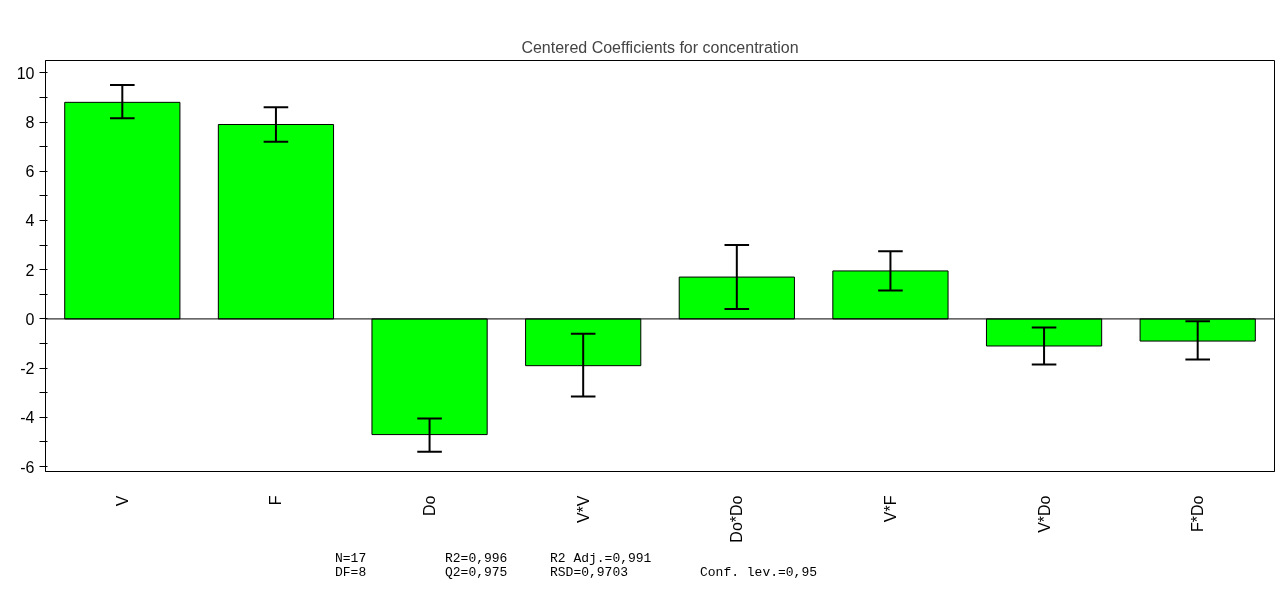 Image resolution: width=1282 pixels, height=612 pixels. I want to click on y-tick-label: -4, so click(27, 418).